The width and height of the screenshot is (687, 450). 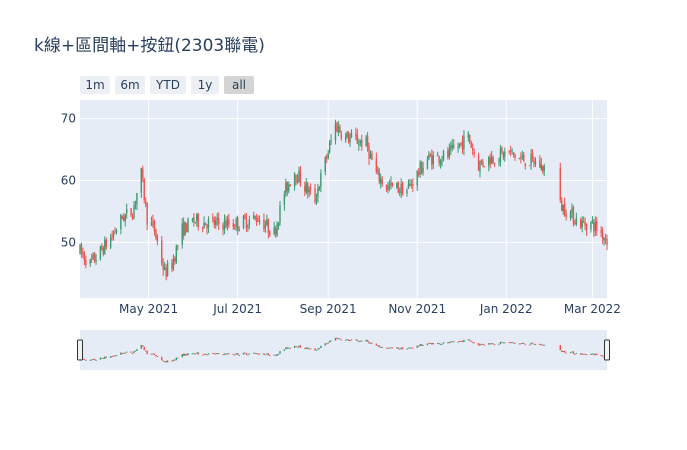 I want to click on range-handle-left, so click(x=80, y=350).